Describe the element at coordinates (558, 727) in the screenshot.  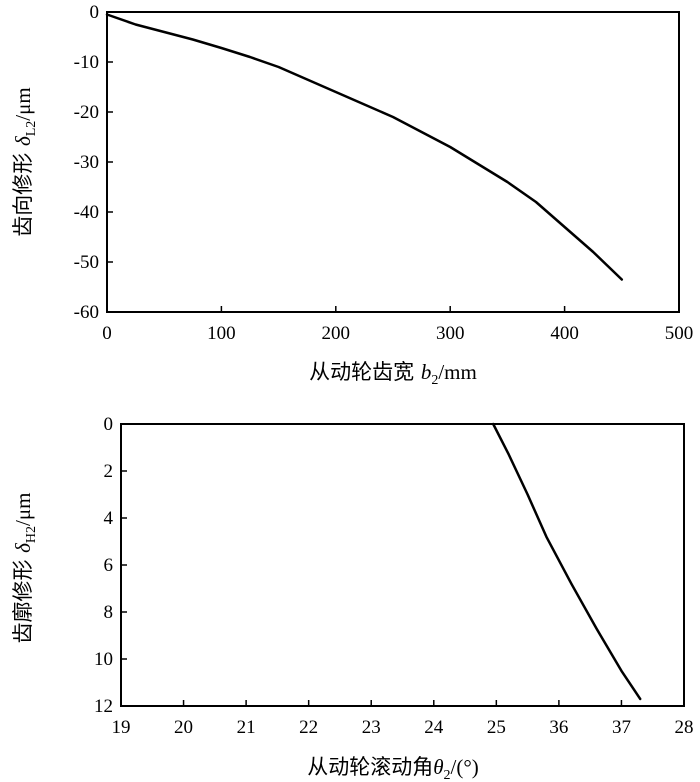
I see `chart-2-x-tick-label: 36` at that location.